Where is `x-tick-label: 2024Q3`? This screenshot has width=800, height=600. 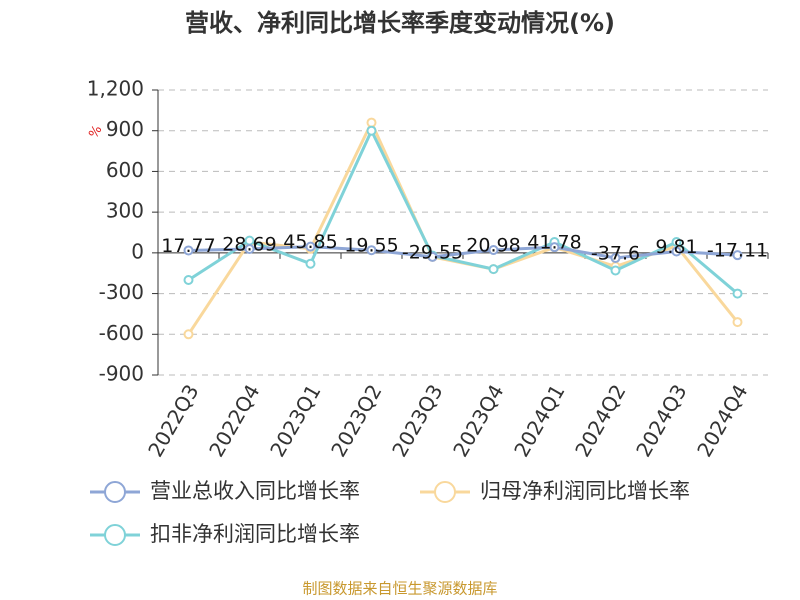
x-tick-label: 2024Q3 is located at coordinates (661, 420).